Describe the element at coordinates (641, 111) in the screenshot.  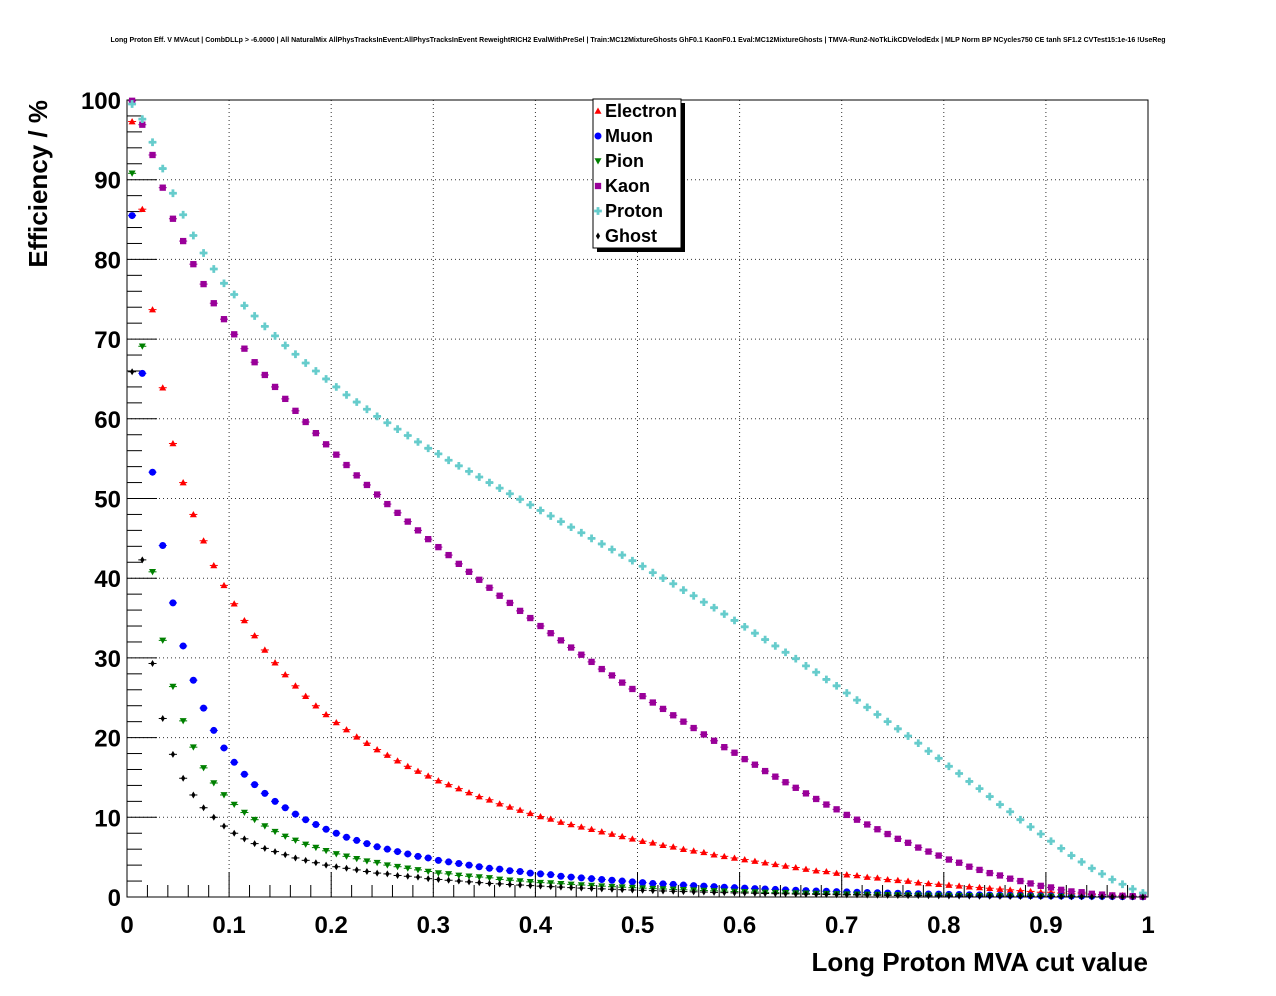
I see `legend-label: Electron` at that location.